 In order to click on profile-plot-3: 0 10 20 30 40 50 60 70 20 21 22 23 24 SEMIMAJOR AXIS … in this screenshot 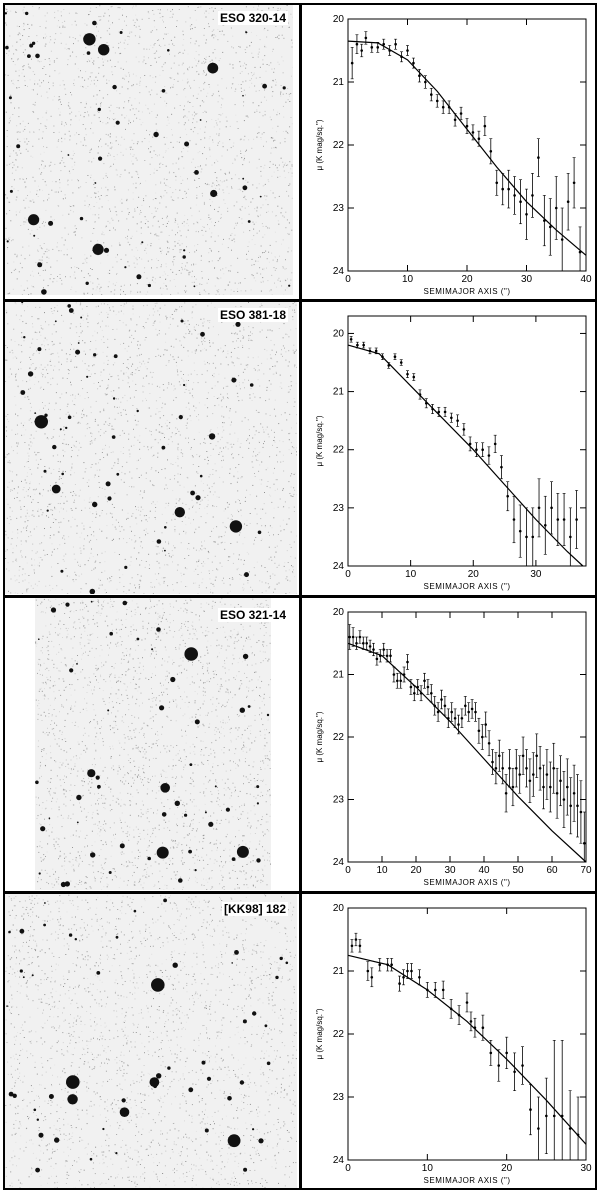, I will do `click(453, 747)`.